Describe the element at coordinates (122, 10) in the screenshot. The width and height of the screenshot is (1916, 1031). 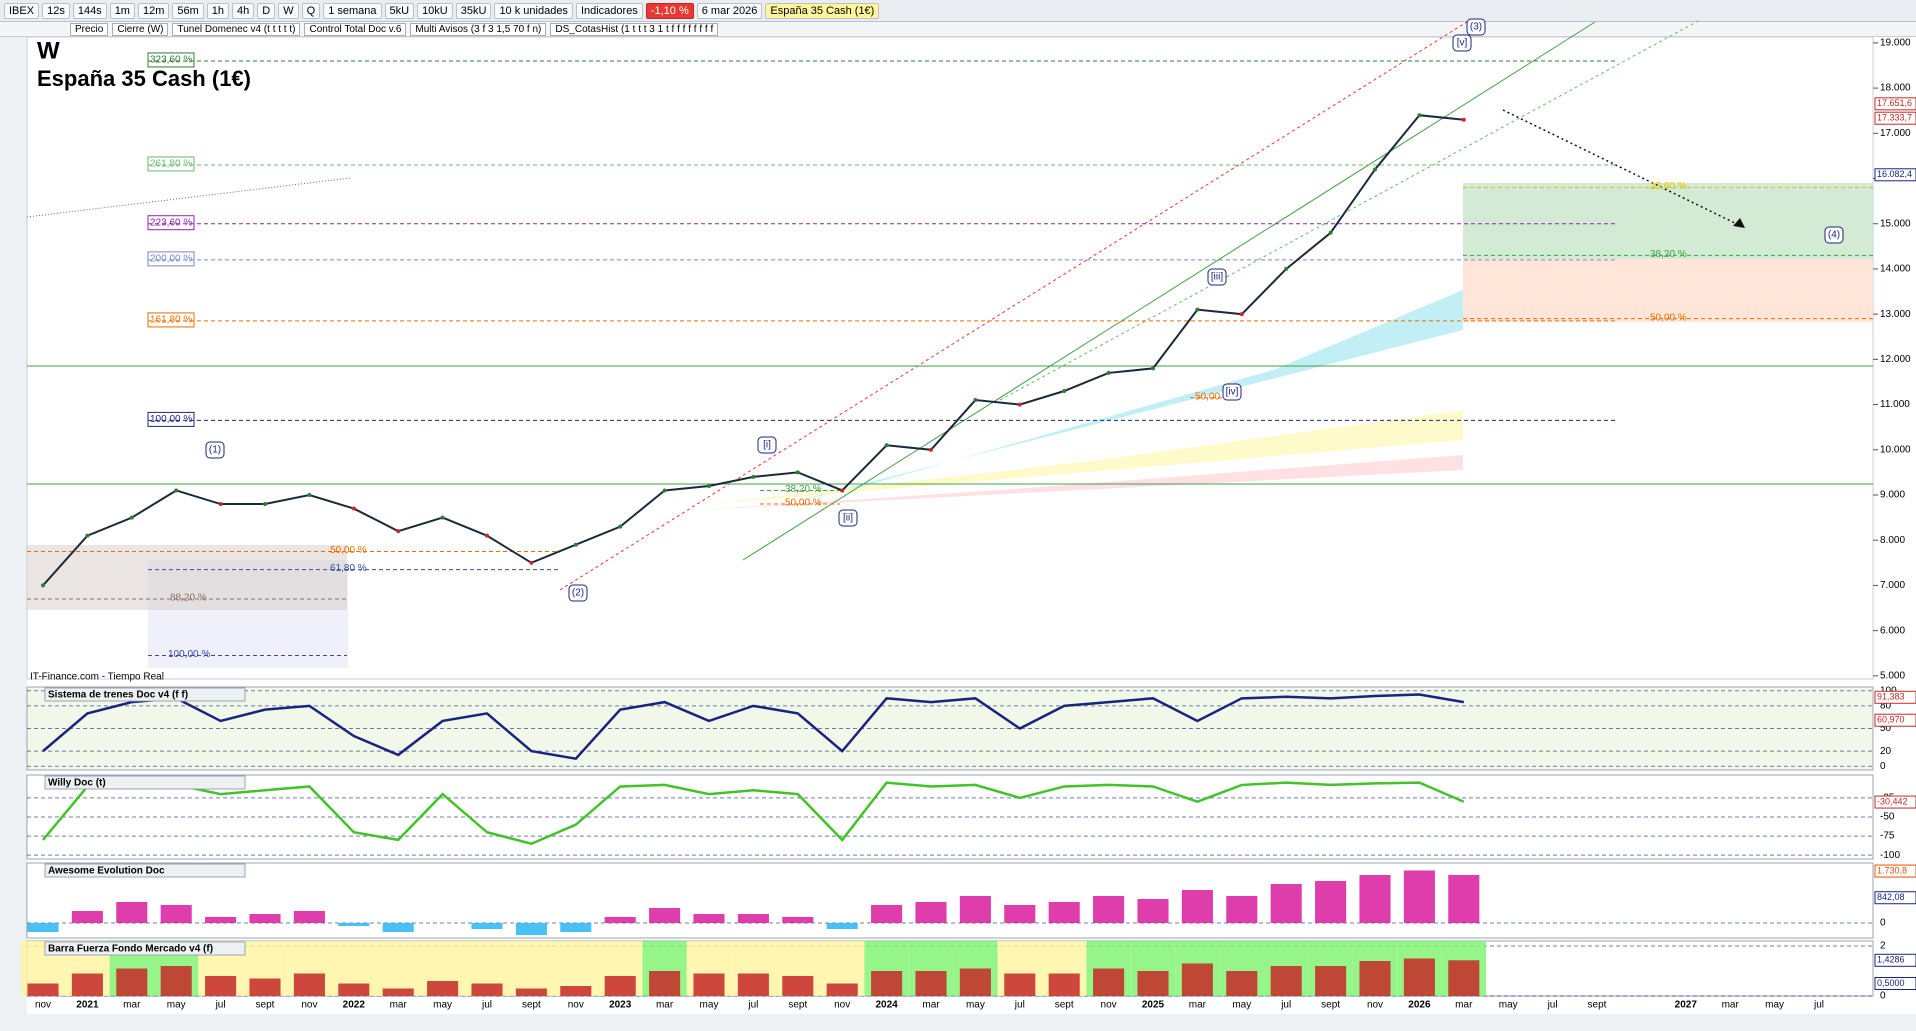
I see `timeframe-button: 1m` at that location.